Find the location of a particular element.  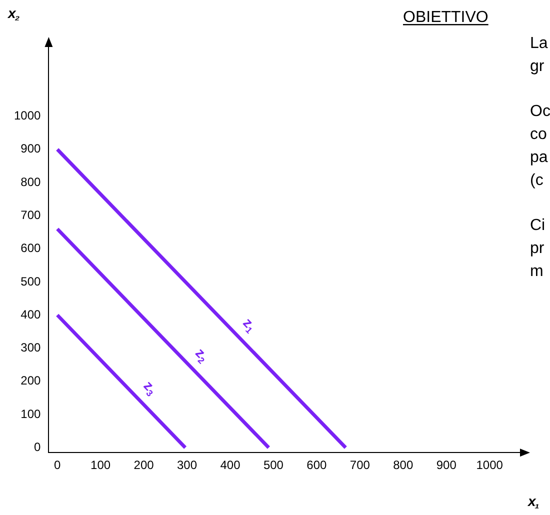

text: z1 is located at coordinates (248, 325).